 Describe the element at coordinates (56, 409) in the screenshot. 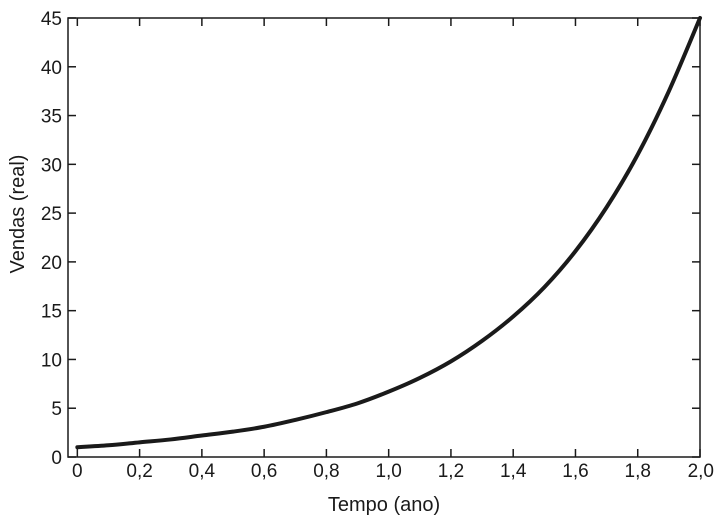

I see `y-tick-label: 5` at that location.